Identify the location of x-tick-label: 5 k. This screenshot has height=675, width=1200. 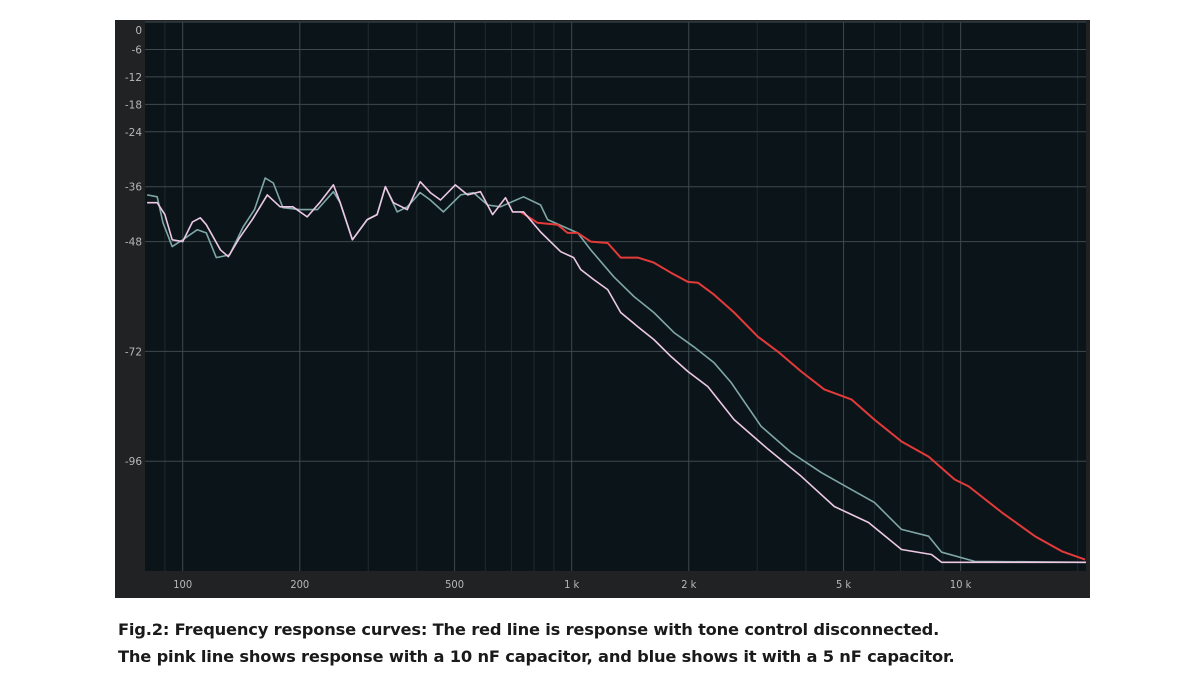
(843, 584).